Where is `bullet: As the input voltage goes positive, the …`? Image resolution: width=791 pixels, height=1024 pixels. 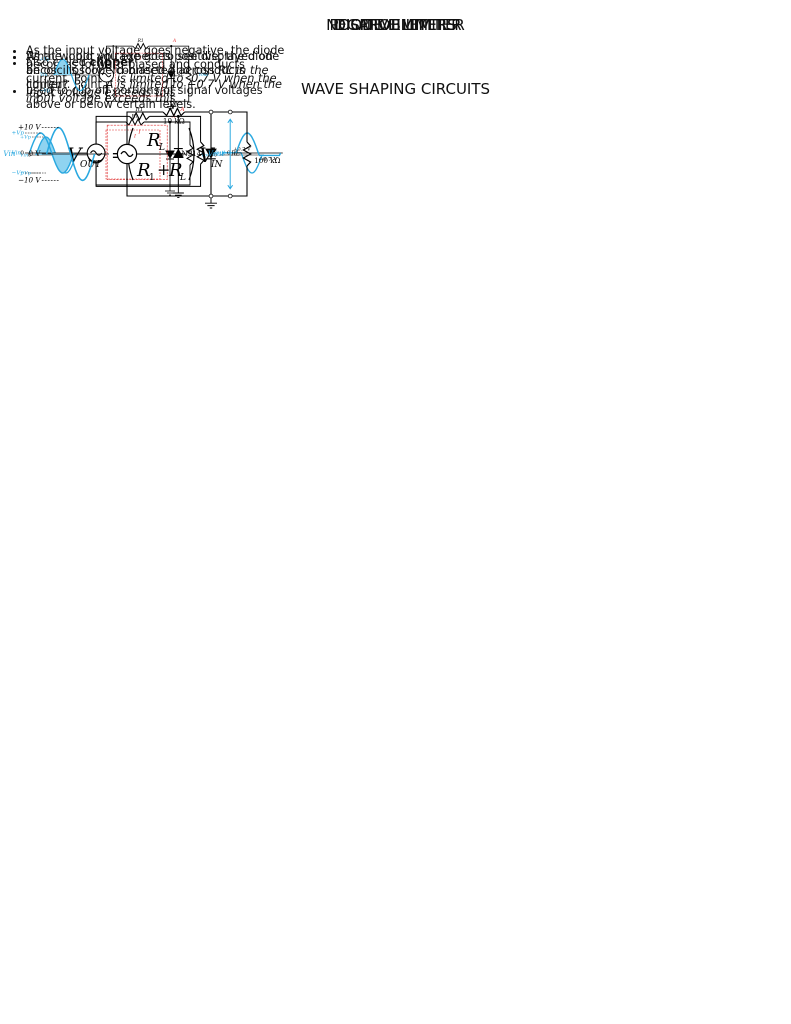 bullet: As the input voltage goes positive, the … is located at coordinates (157, 78).